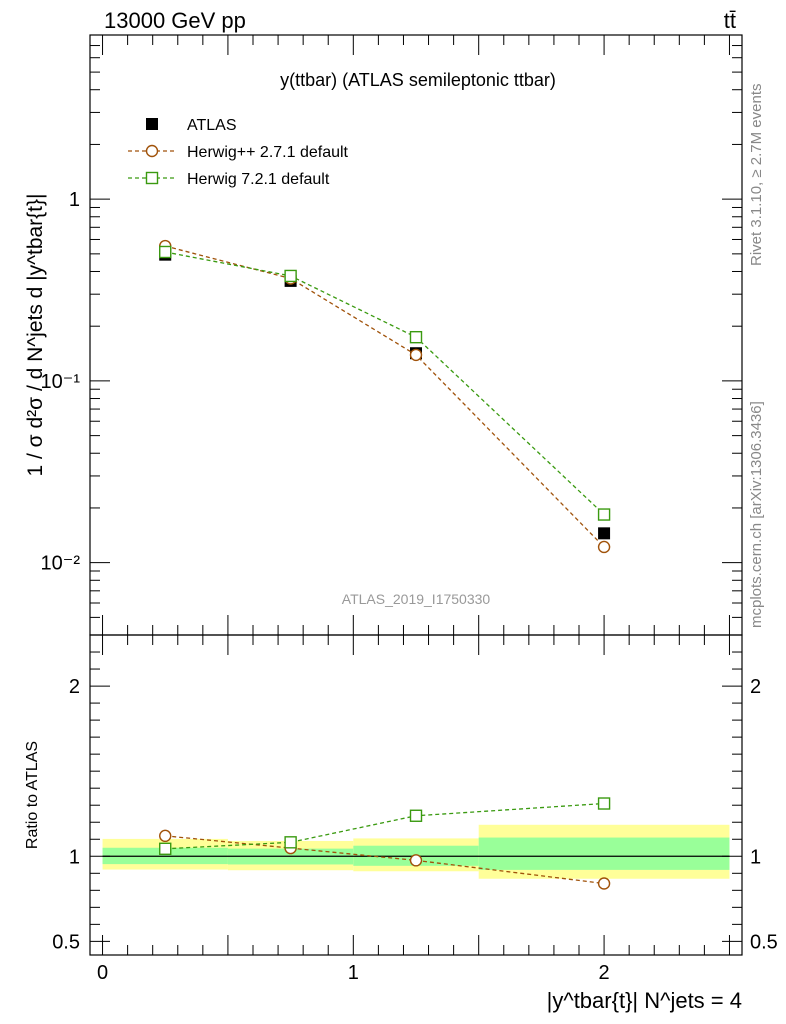 This screenshot has width=786, height=1024. What do you see at coordinates (604, 853) in the screenshot?
I see `band-inner` at bounding box center [604, 853].